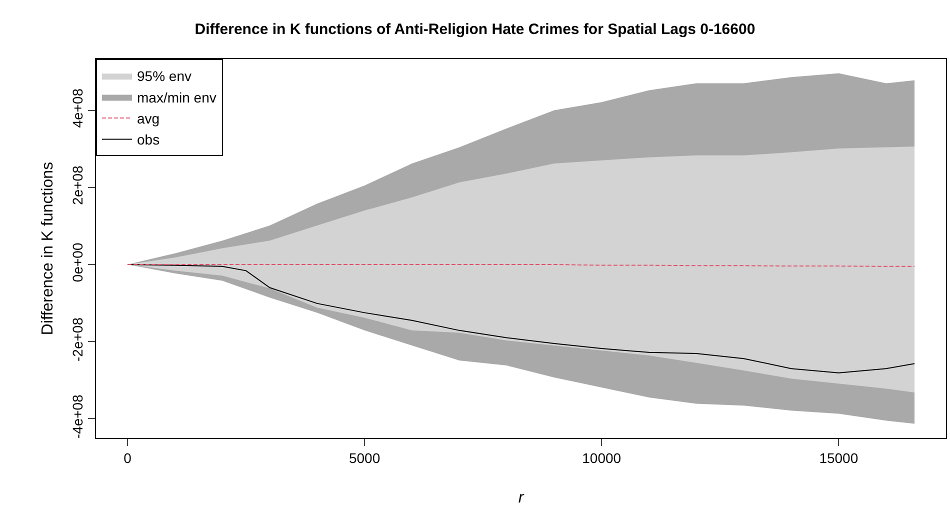 This screenshot has width=950, height=527. What do you see at coordinates (148, 140) in the screenshot?
I see `legend-label: obs` at bounding box center [148, 140].